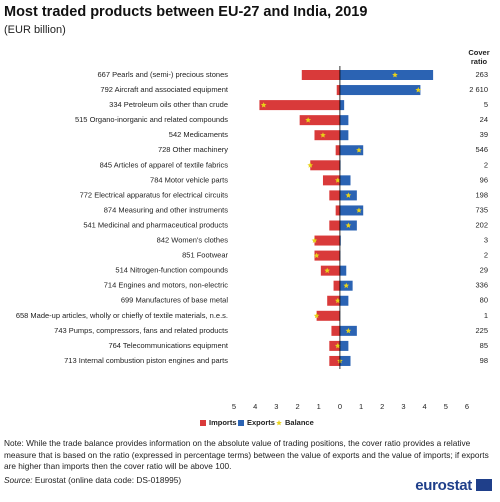 Image resolution: width=500 pixels, height=502 pixels. Describe the element at coordinates (446, 406) in the screenshot. I see `x-tick-label: 5` at that location.